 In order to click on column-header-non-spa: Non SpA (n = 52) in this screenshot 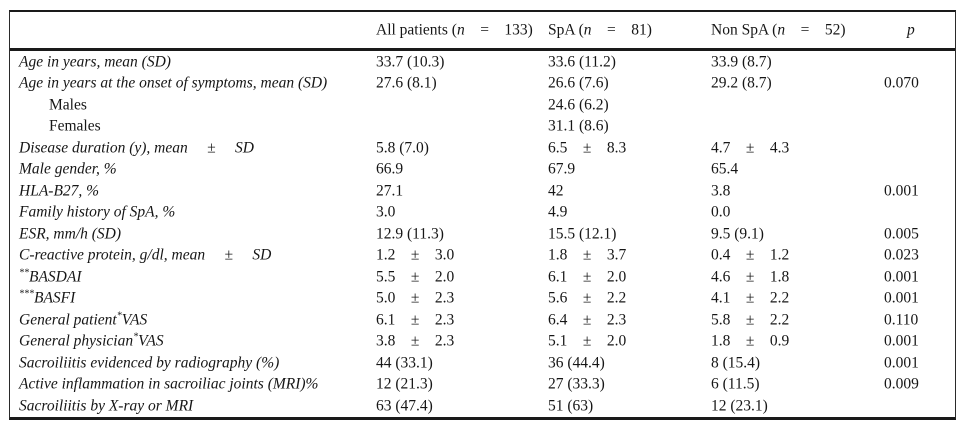, I will do `click(778, 30)`.